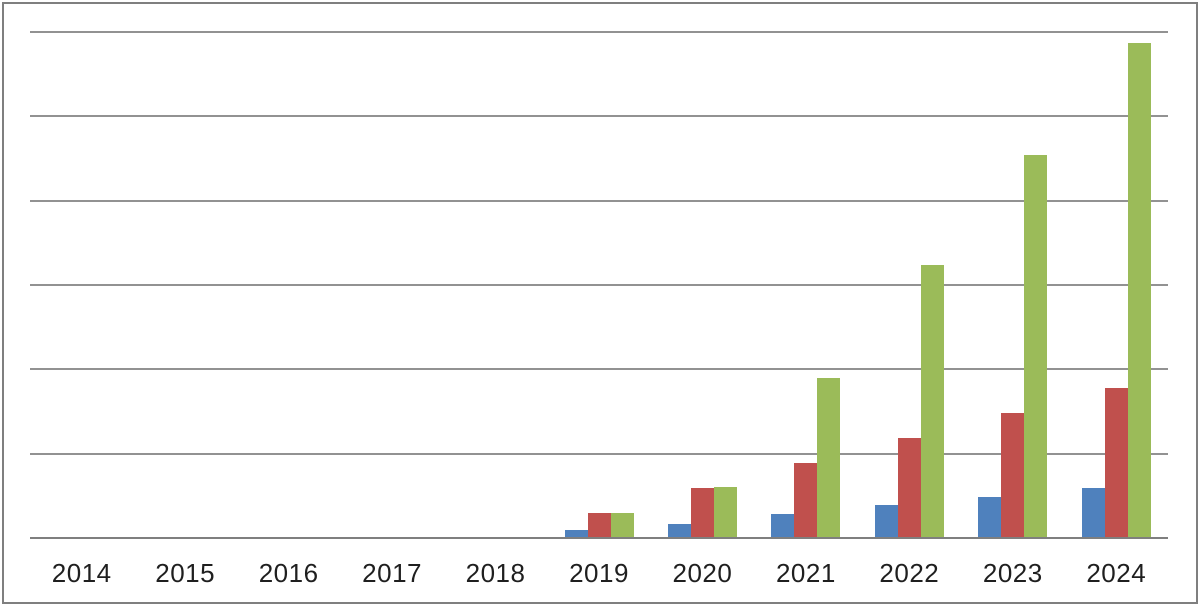 The width and height of the screenshot is (1200, 611). Describe the element at coordinates (495, 573) in the screenshot. I see `x-axis-label-2018: 2018` at that location.